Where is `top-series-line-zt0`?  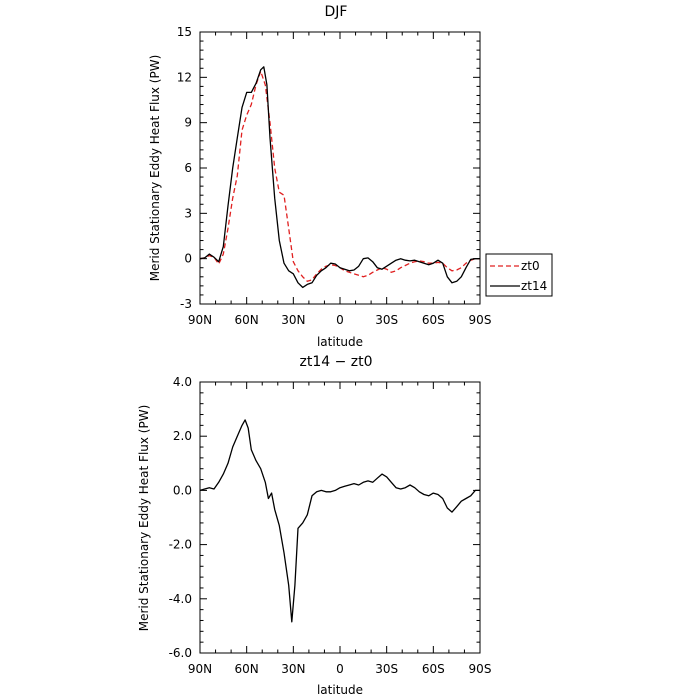 top-series-line-zt0 is located at coordinates (339, 176).